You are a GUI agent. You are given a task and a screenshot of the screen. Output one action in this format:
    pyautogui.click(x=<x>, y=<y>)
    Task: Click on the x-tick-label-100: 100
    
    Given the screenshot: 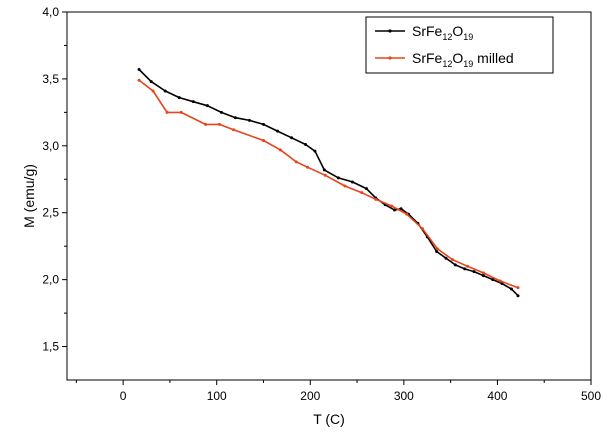 What is the action you would take?
    pyautogui.click(x=217, y=396)
    